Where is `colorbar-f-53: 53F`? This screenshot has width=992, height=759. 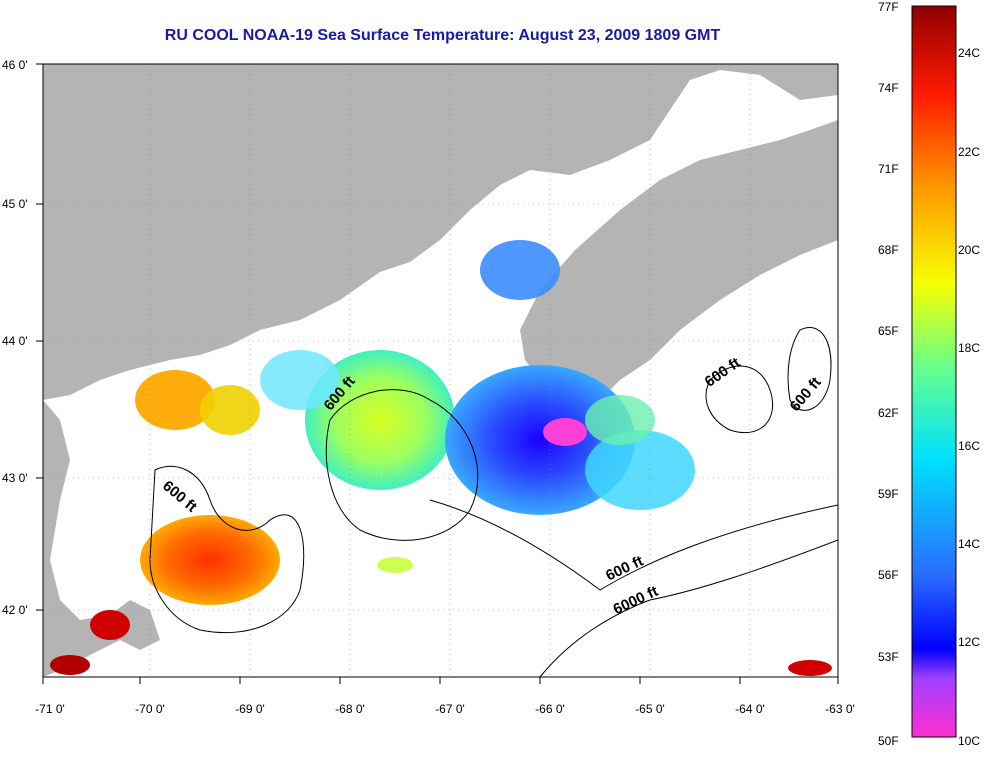
colorbar-f-53: 53F is located at coordinates (888, 657).